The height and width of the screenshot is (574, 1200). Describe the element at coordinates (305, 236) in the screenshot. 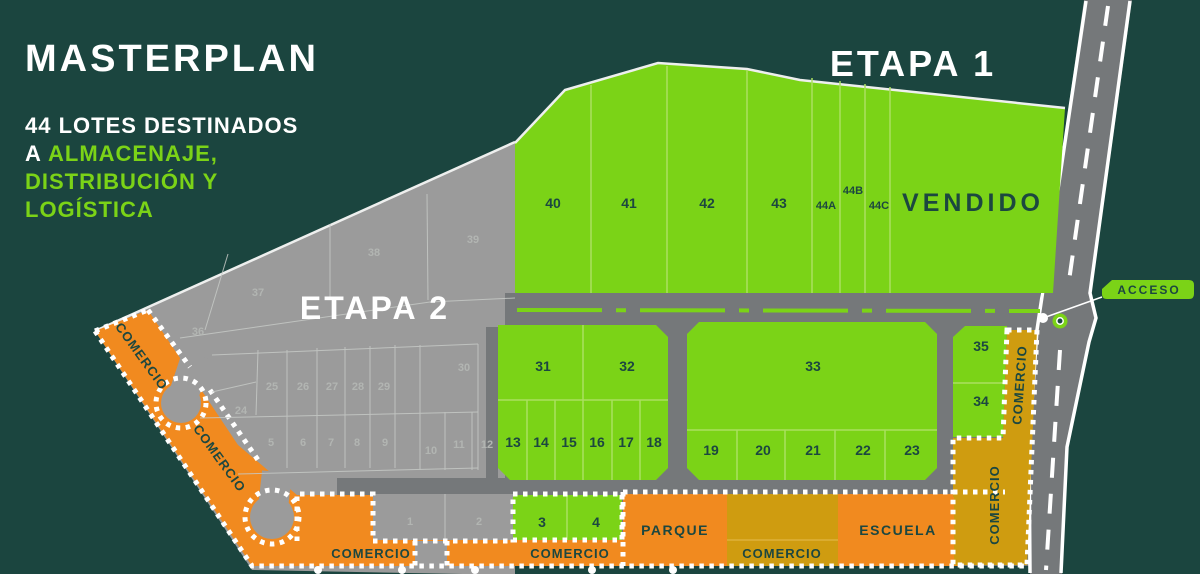

I see `etapa2-top-boundary` at that location.